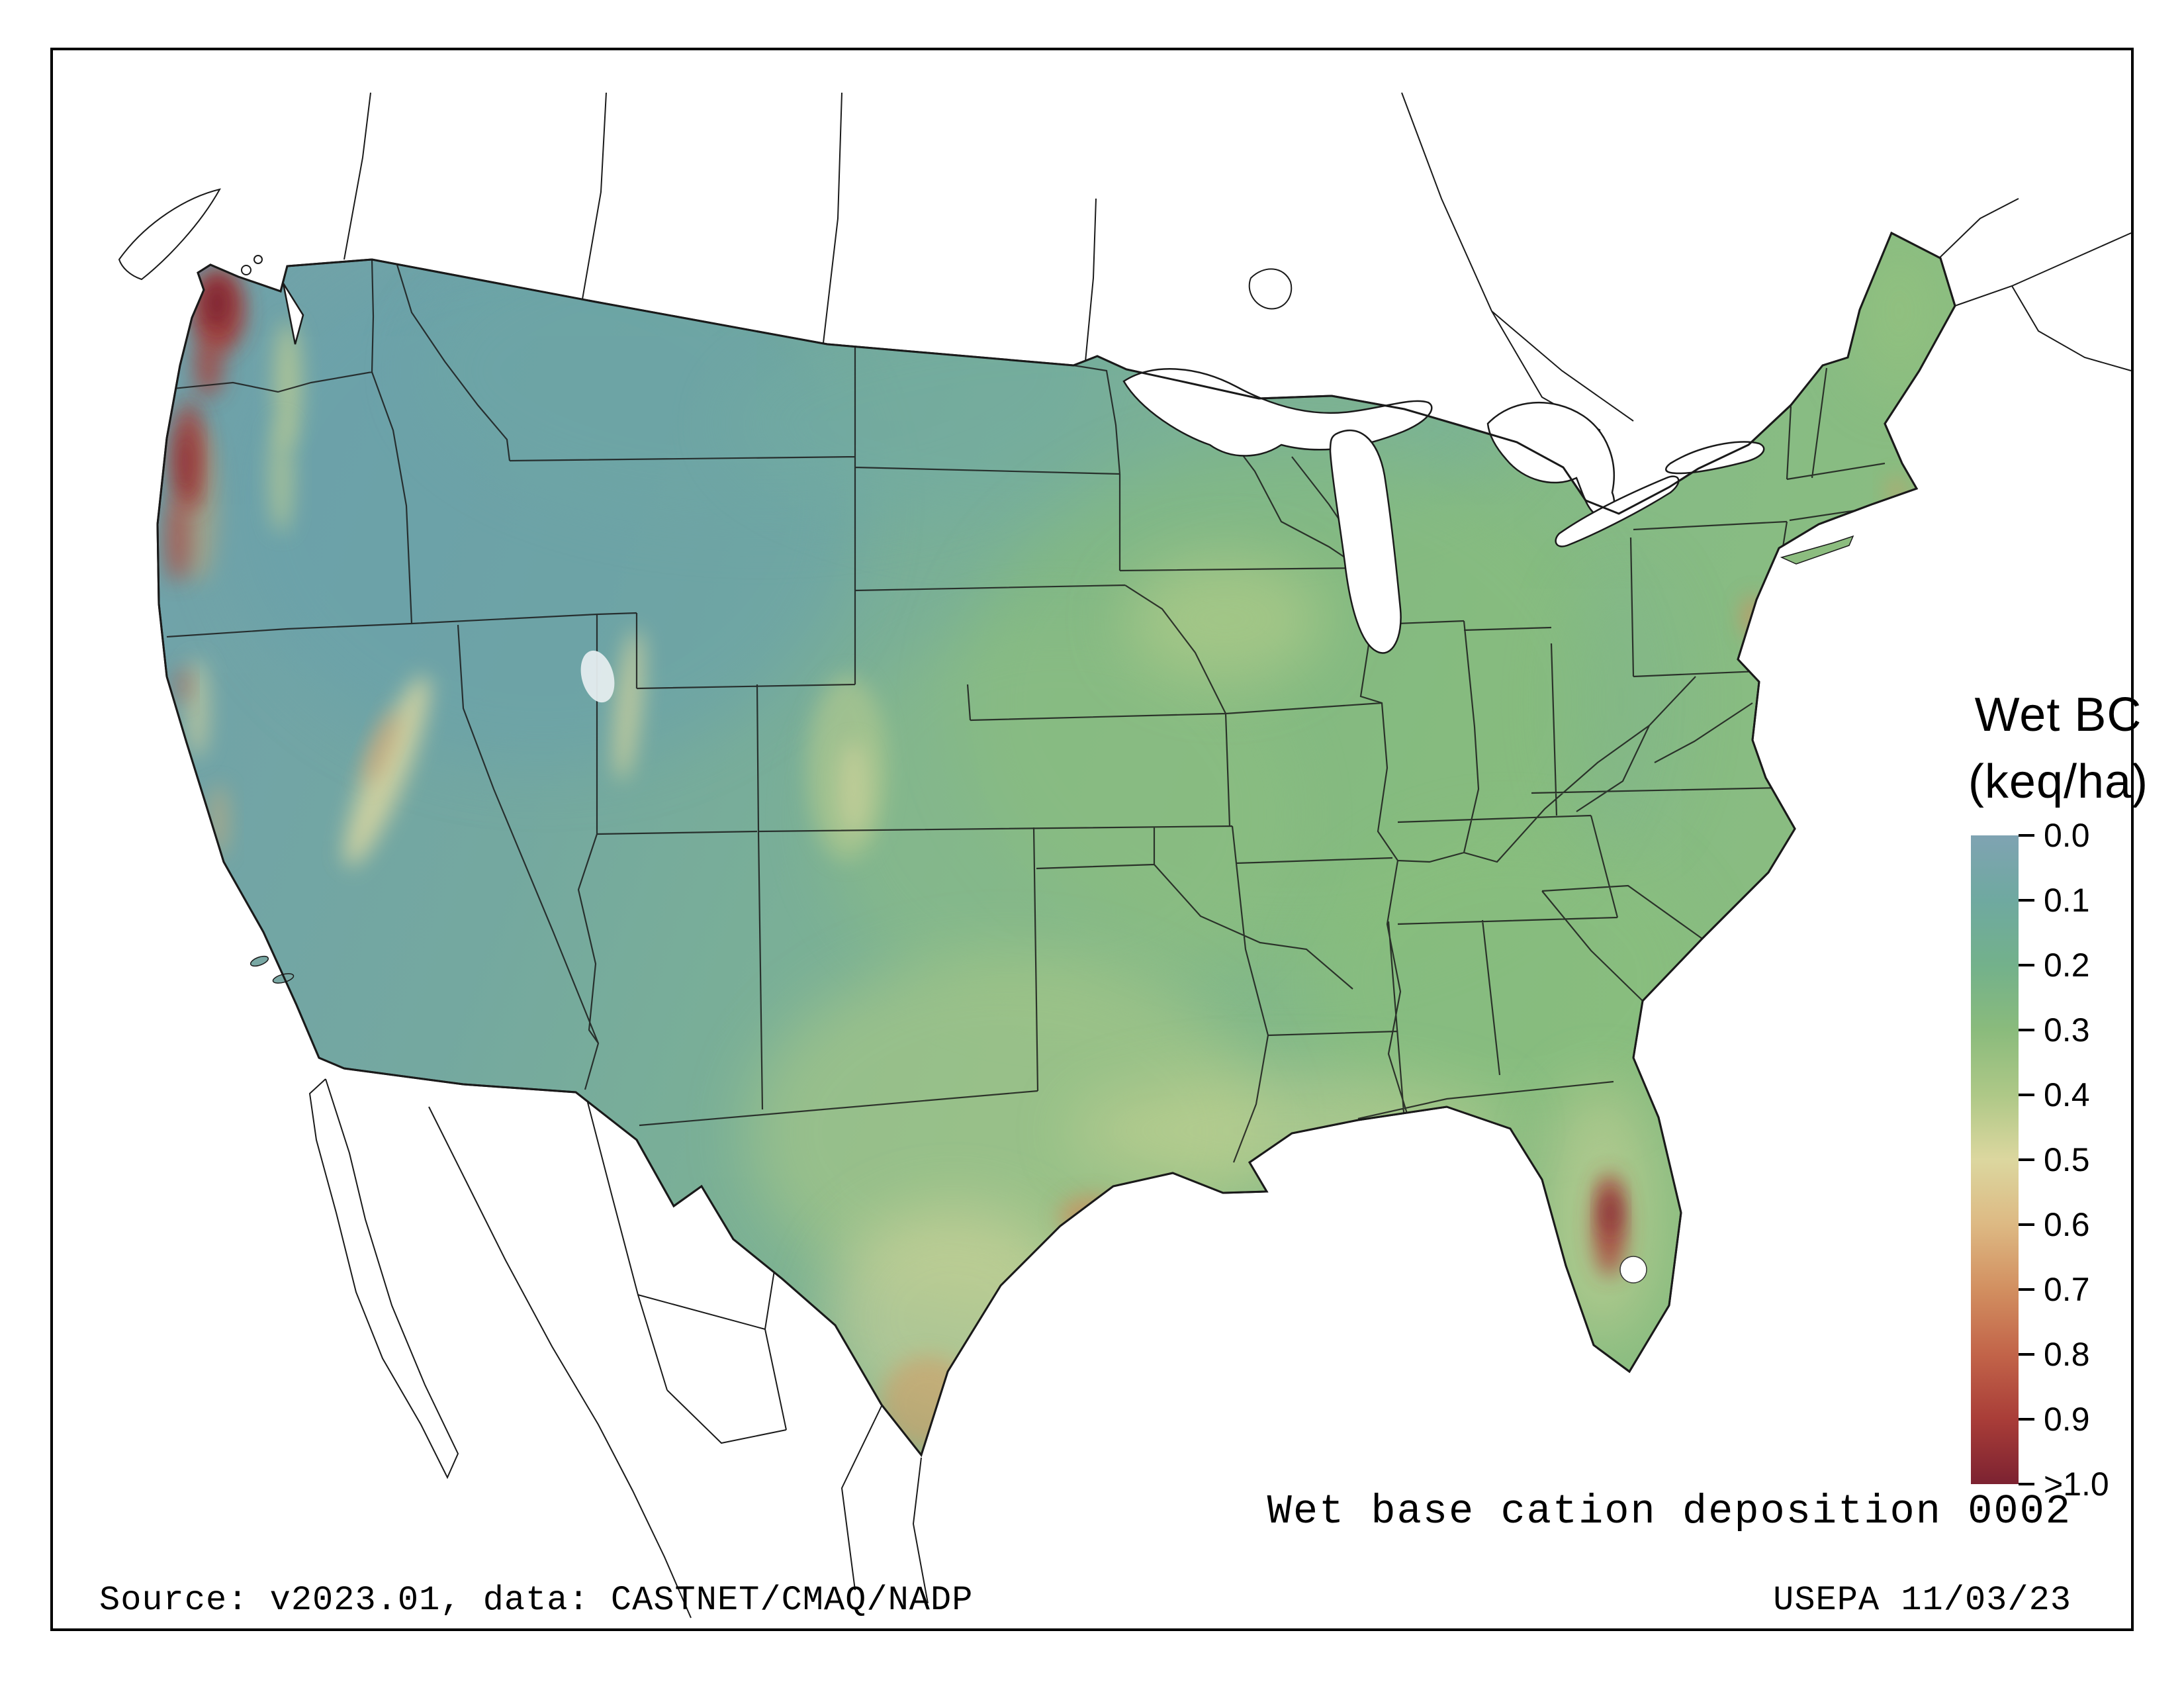 The width and height of the screenshot is (2184, 1688). Describe the element at coordinates (2067, 1224) in the screenshot. I see `tick-label: 0.6` at that location.